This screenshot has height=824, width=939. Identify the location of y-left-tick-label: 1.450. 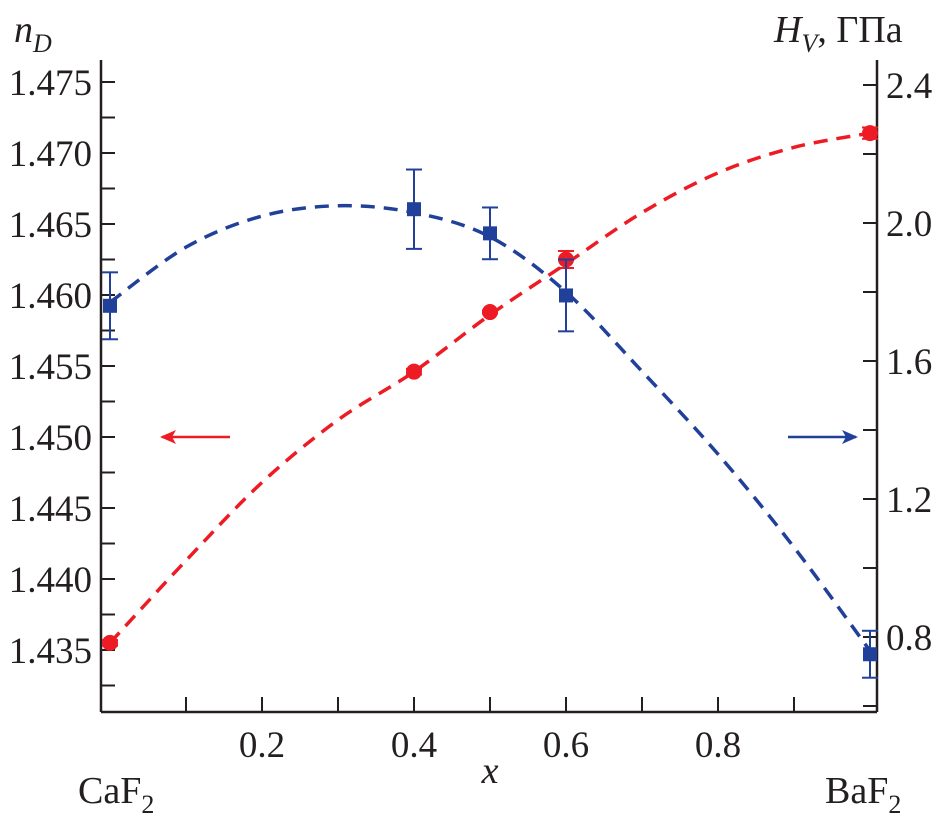
(50, 438).